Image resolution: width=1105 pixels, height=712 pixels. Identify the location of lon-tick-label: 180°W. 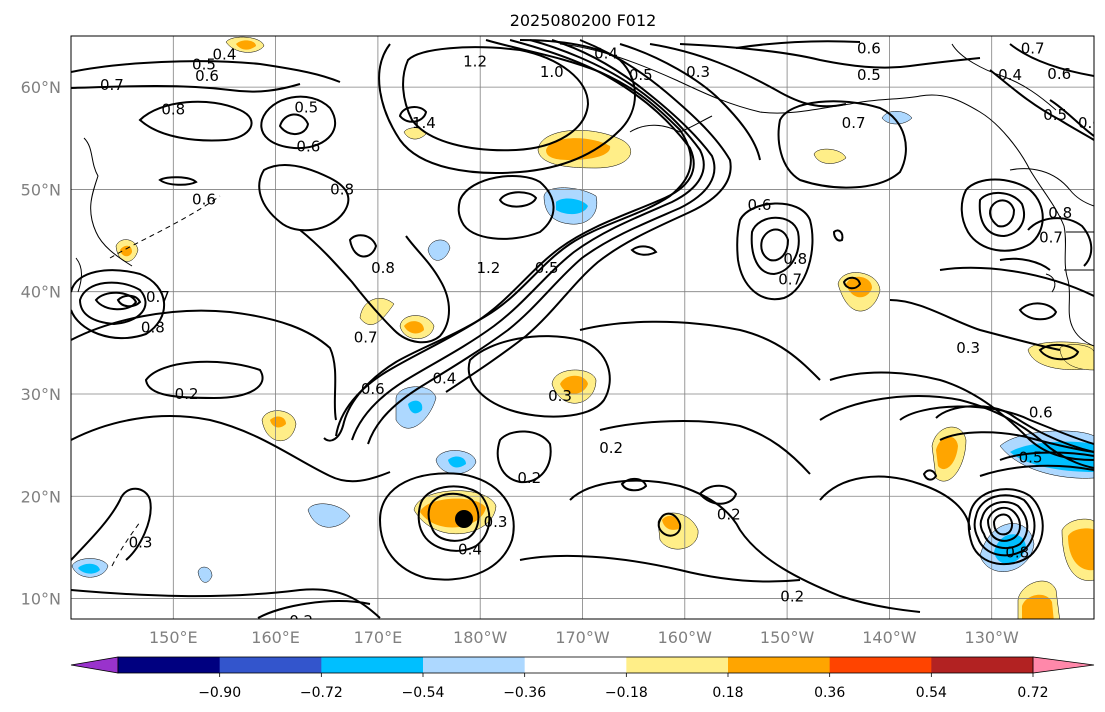
(480, 637).